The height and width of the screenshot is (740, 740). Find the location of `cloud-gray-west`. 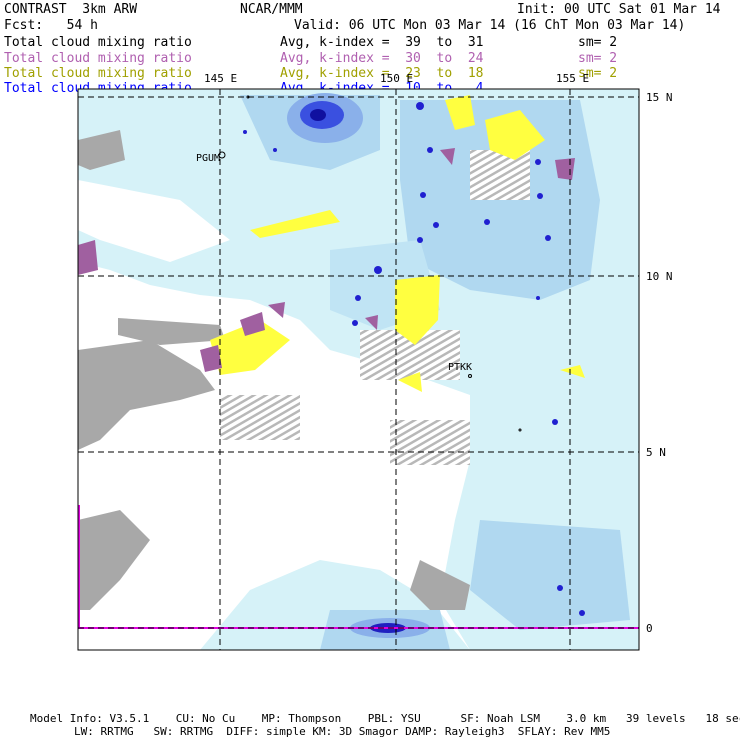

cloud-gray-west is located at coordinates (146, 395).